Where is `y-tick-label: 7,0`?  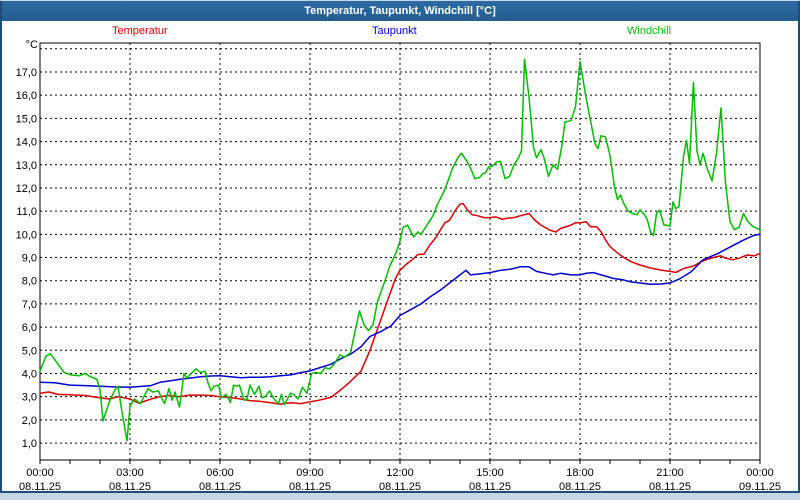 y-tick-label: 7,0 is located at coordinates (29, 305).